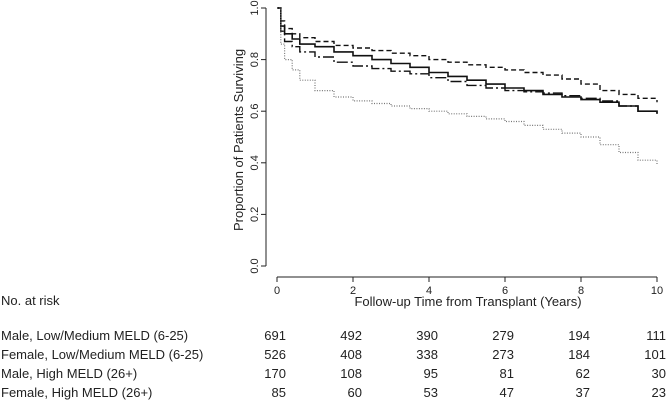 This screenshot has height=404, width=667. What do you see at coordinates (505, 291) in the screenshot?
I see `x-tick-label: 6` at bounding box center [505, 291].